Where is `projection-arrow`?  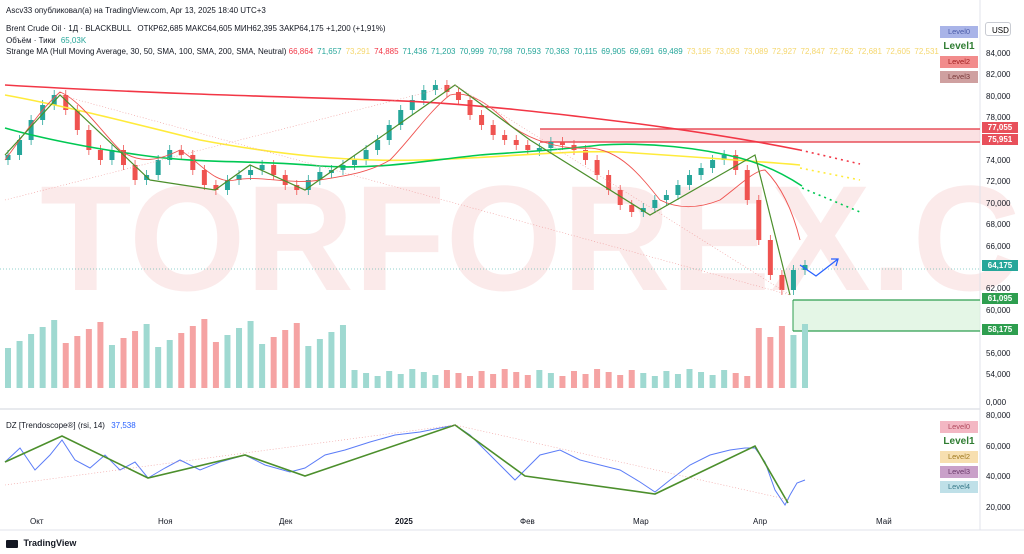 projection-arrow is located at coordinates (819, 267).